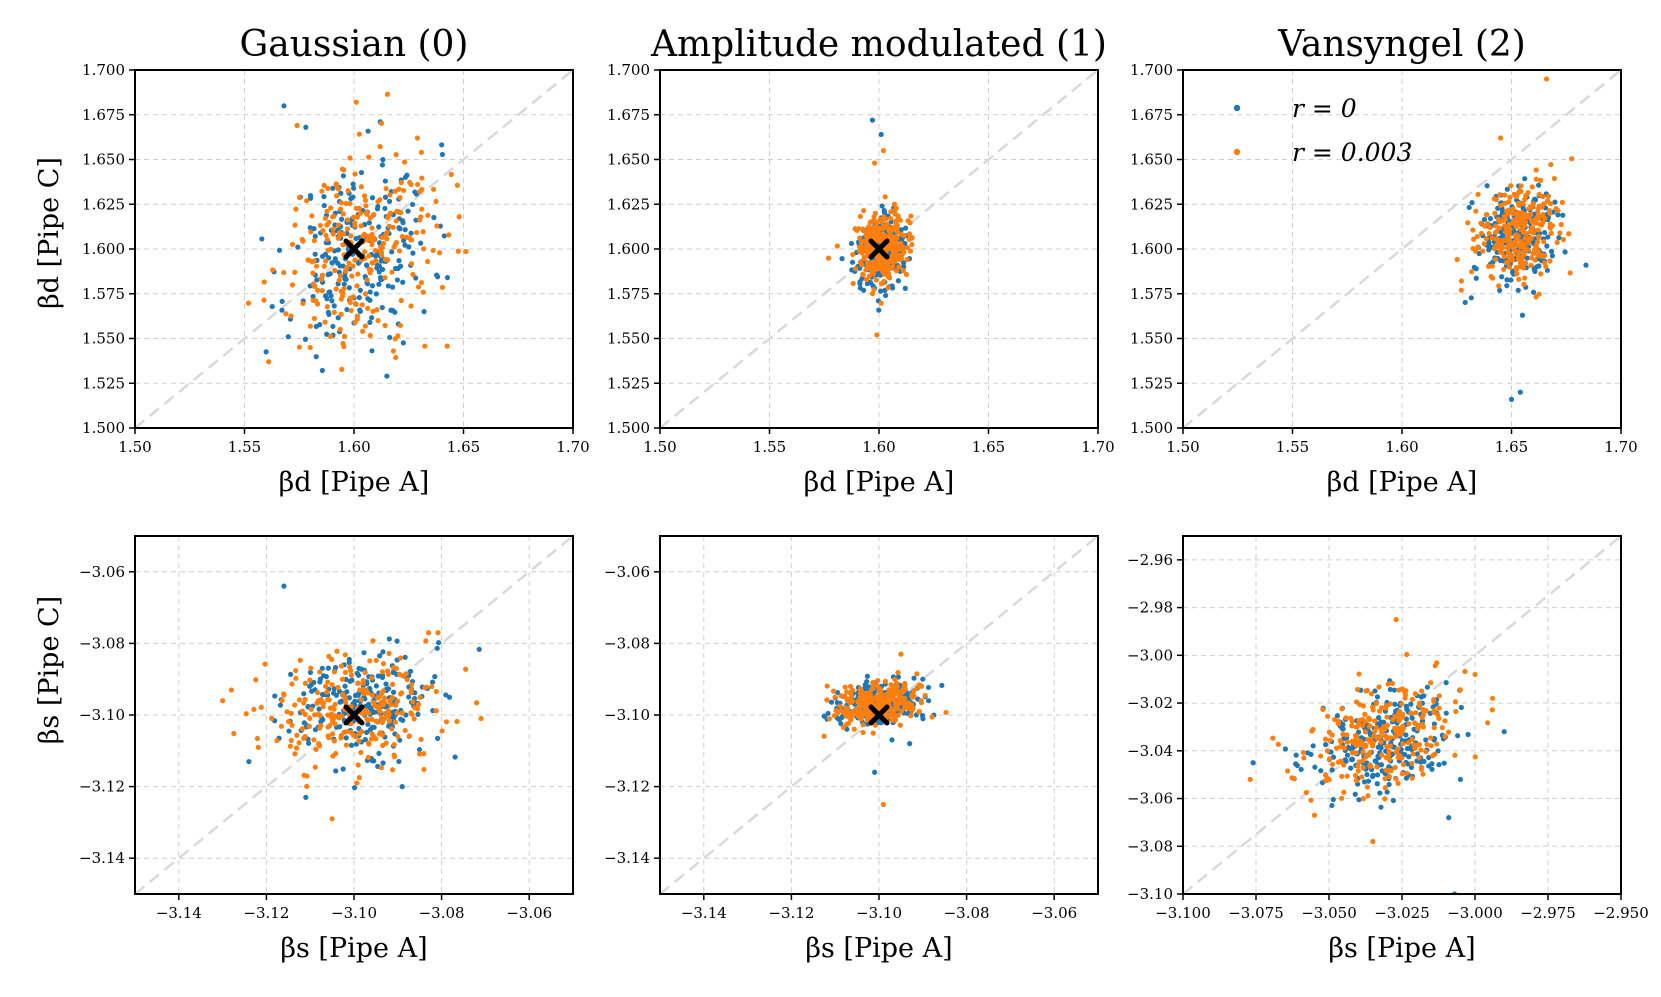  I want to click on x-tick-label: 1.65, so click(1511, 447).